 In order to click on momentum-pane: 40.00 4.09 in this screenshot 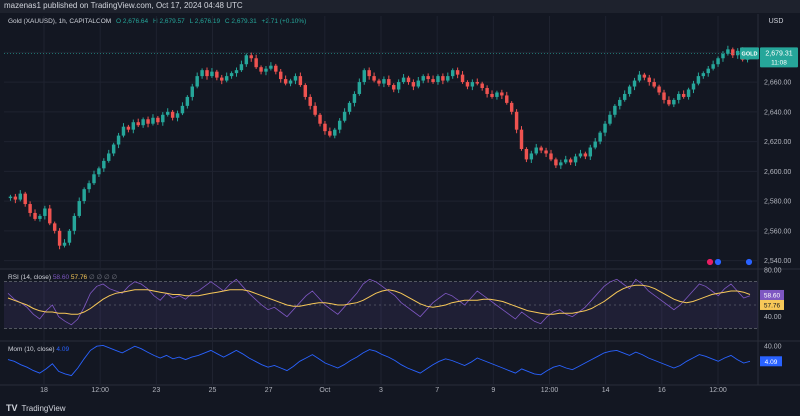, I will do `click(394, 360)`.